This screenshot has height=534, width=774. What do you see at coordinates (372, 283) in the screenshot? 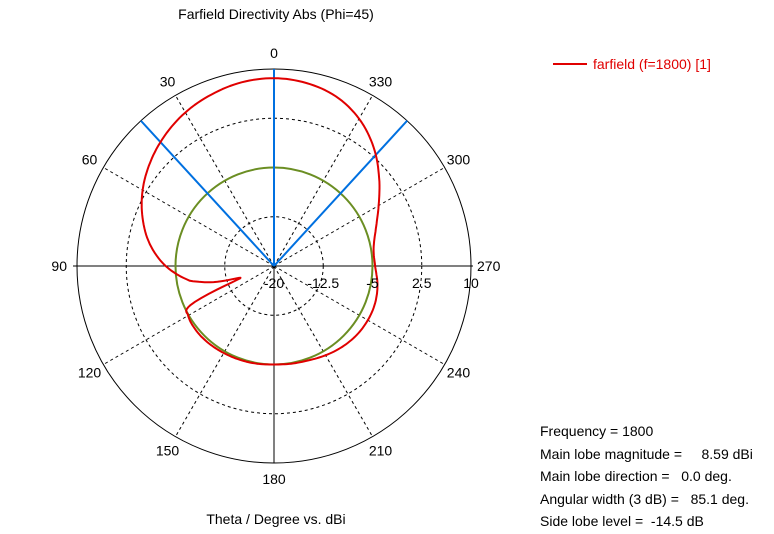
I see `radial-tick-label: -5` at bounding box center [372, 283].